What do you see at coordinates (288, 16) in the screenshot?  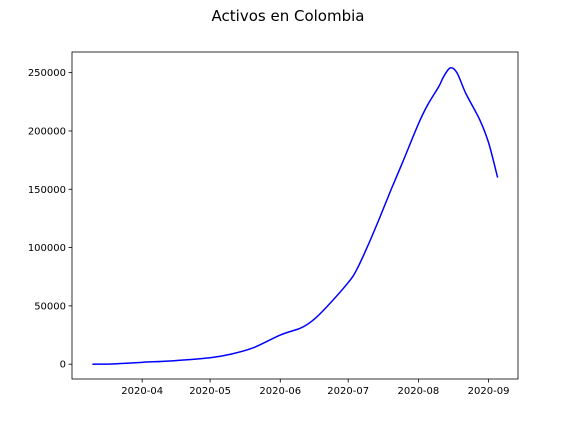 I see `chart-title: Activos en Colombia` at bounding box center [288, 16].